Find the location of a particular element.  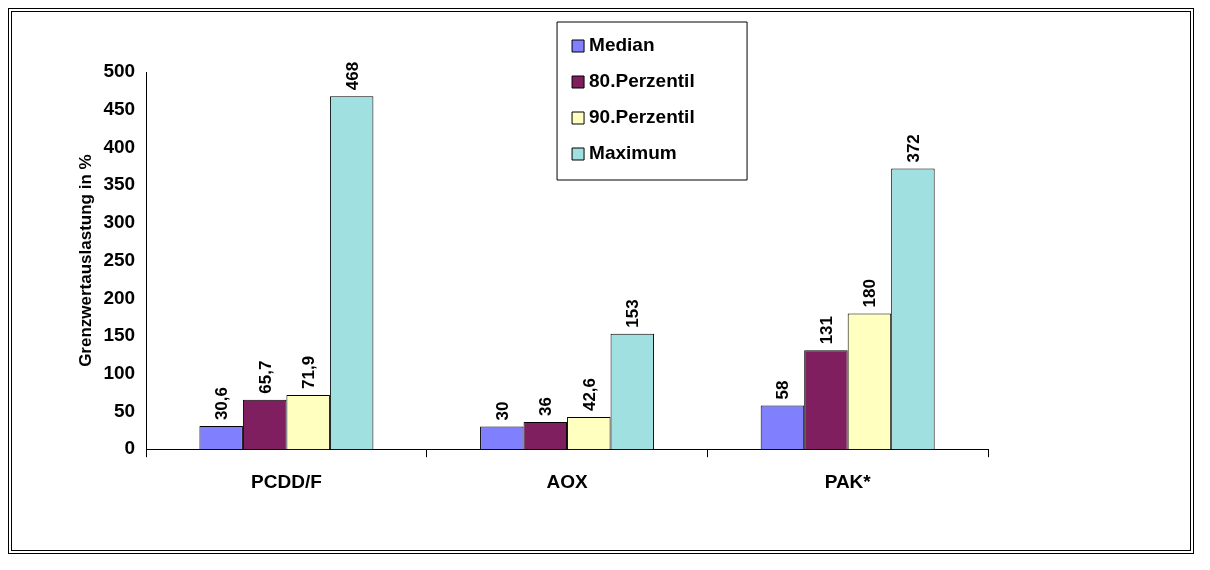

data-label: 65,7 is located at coordinates (265, 377).